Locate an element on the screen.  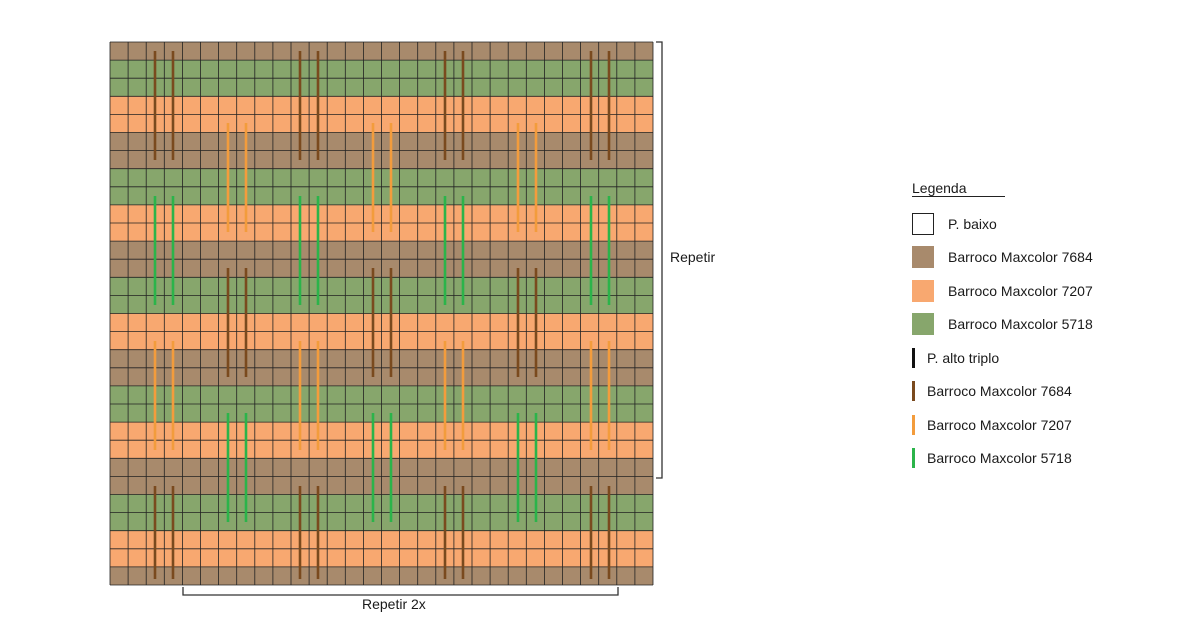
legend-item-label: P. baixo is located at coordinates (972, 223).